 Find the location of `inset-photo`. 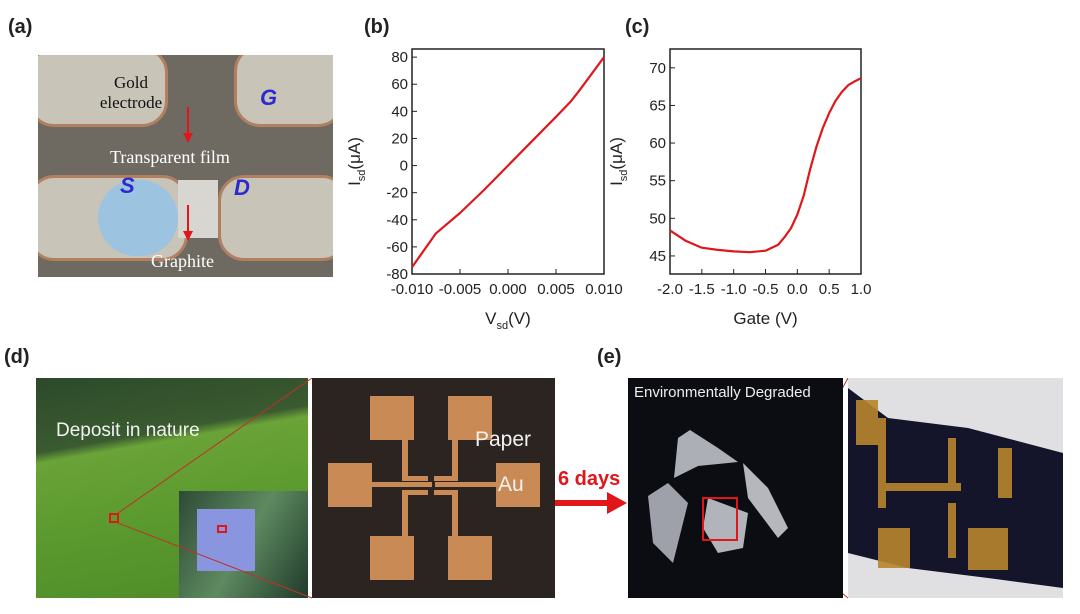

inset-photo is located at coordinates (243, 544).